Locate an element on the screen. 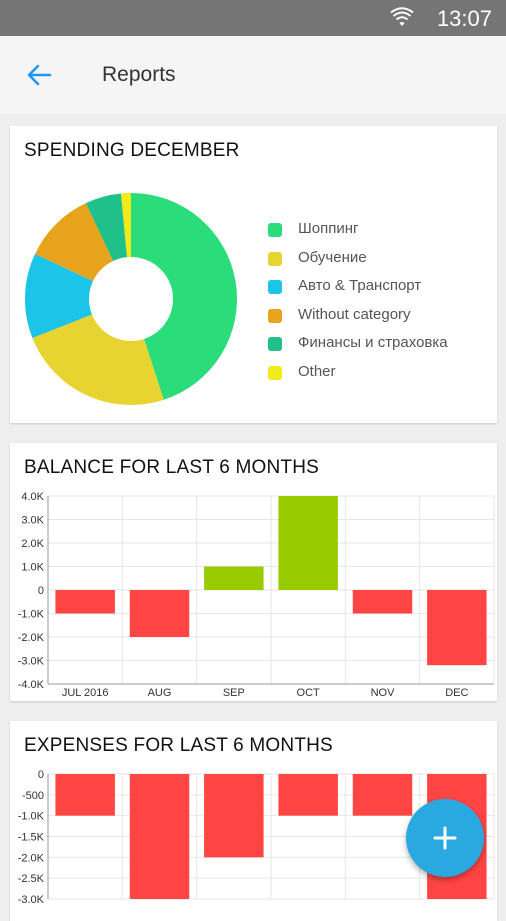 Image resolution: width=506 pixels, height=921 pixels. legend-label: Авто & Транспорт is located at coordinates (360, 286).